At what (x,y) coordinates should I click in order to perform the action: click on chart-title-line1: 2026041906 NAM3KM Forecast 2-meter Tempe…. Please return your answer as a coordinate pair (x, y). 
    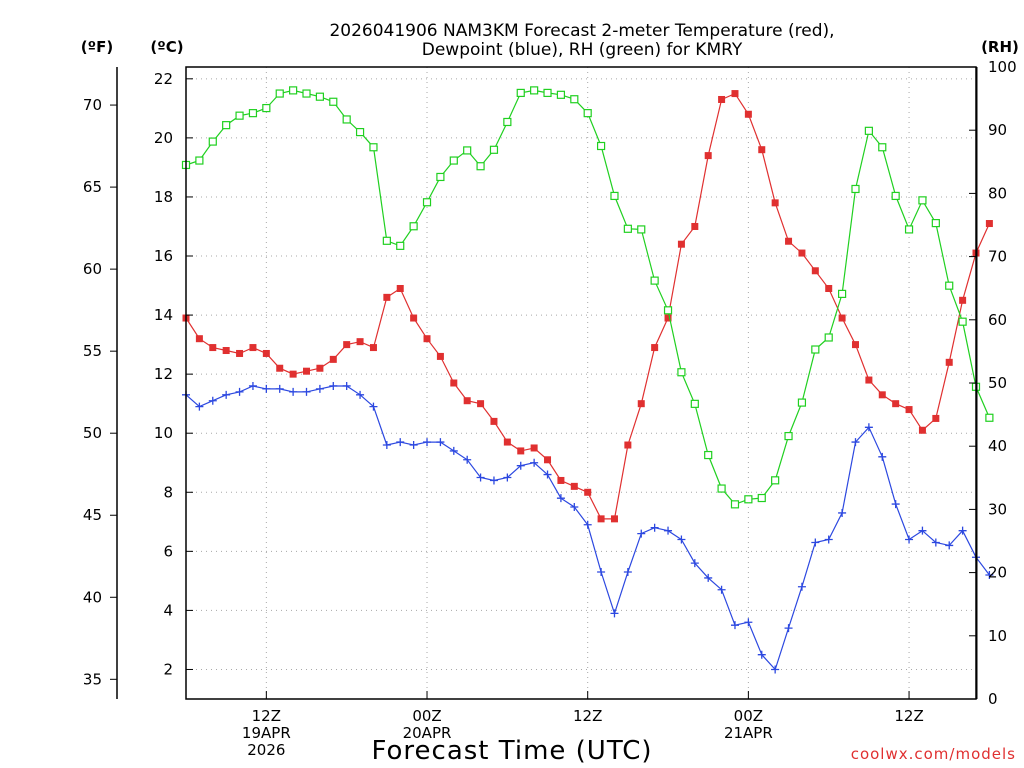
    Looking at the image, I should click on (581, 31).